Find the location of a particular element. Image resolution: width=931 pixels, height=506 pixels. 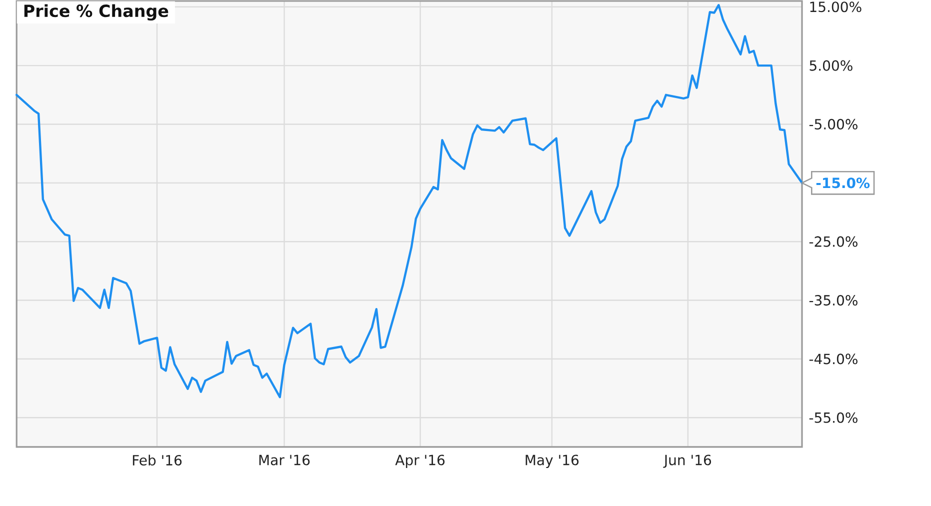

y-tick-label: -5.00% is located at coordinates (833, 124).